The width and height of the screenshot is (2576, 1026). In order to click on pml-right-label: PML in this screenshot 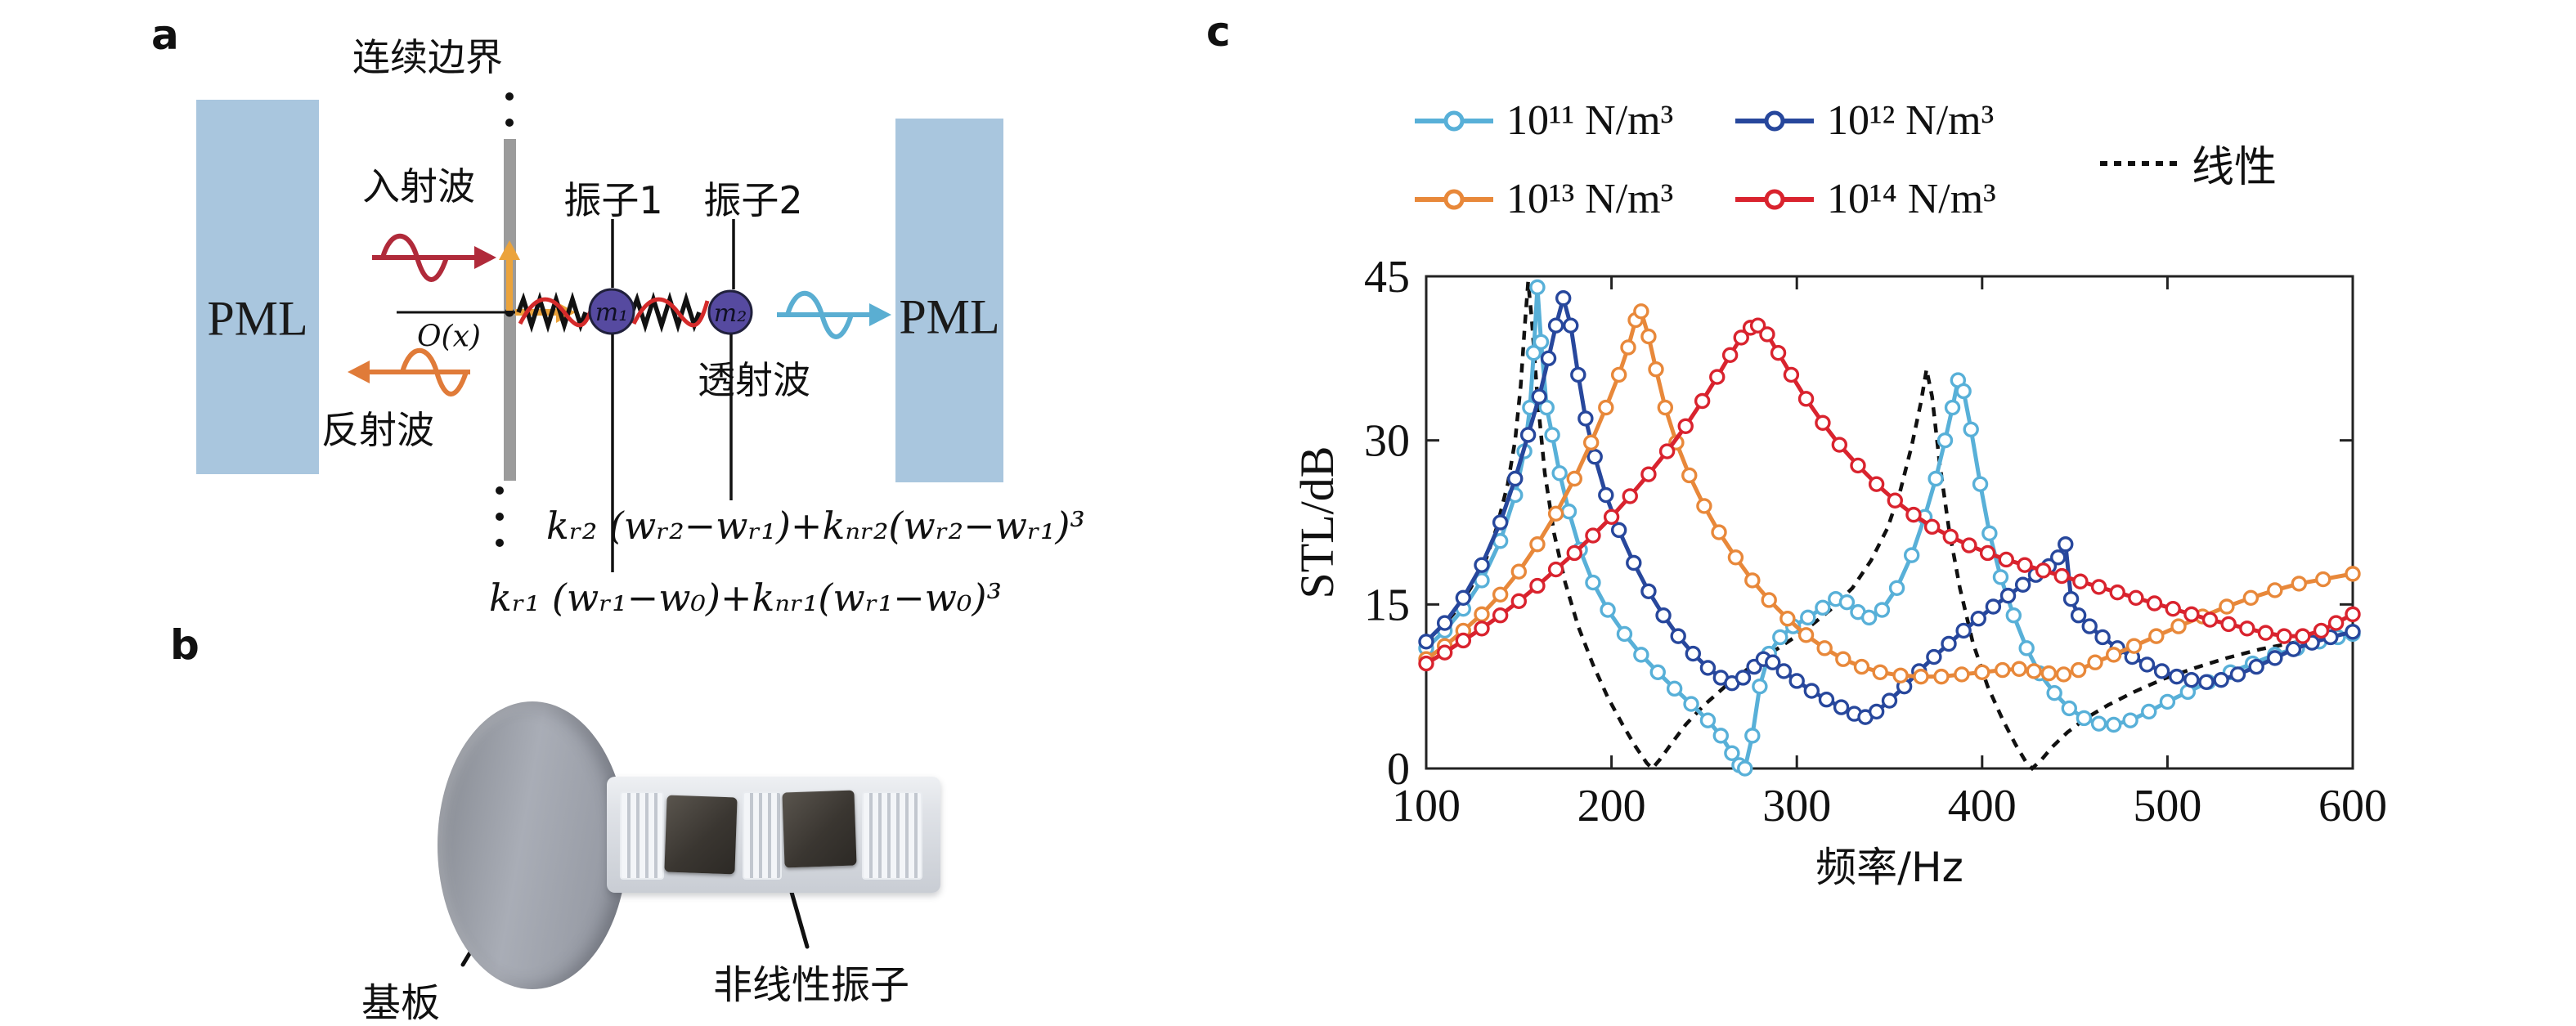, I will do `click(950, 316)`.